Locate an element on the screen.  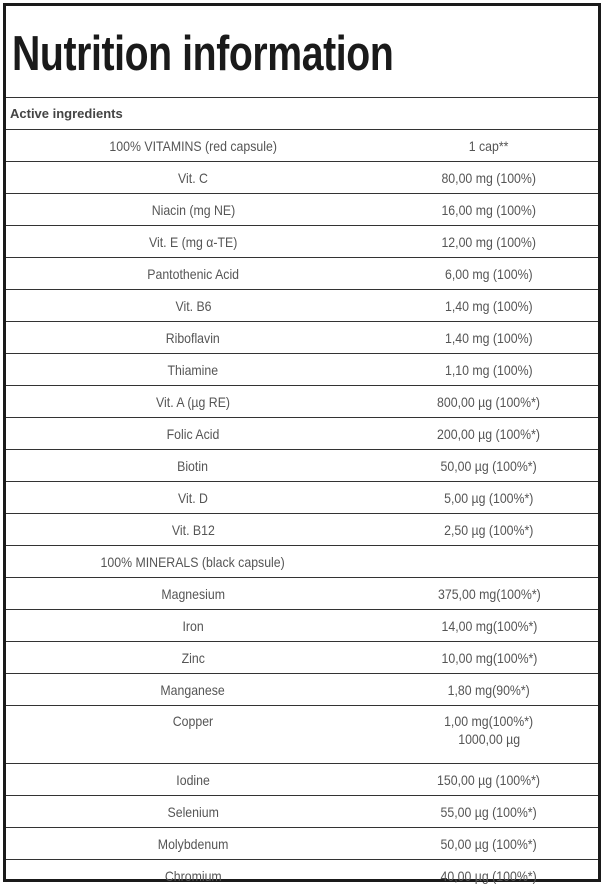
table-row: 100% VITAMINS (red capsule) 1 cap** is located at coordinates (302, 146).